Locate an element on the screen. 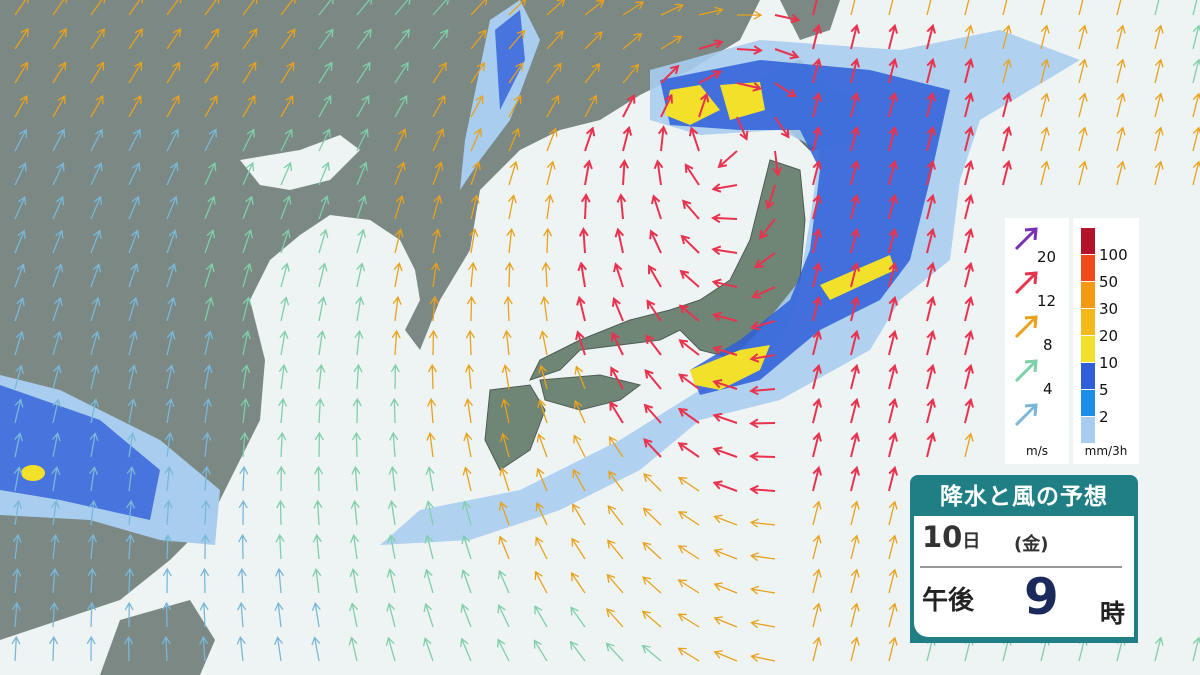 The image size is (1200, 675). wind-legend-arrow-icon is located at coordinates (1026, 415).